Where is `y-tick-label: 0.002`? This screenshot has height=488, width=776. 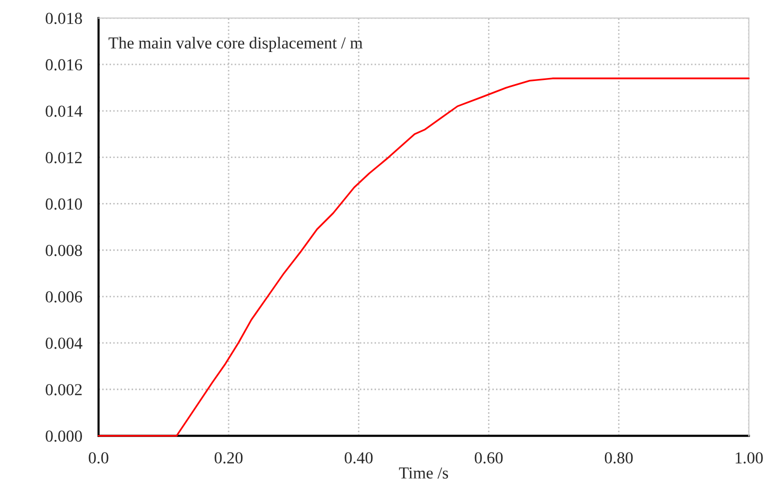
y-tick-label: 0.002 is located at coordinates (64, 390).